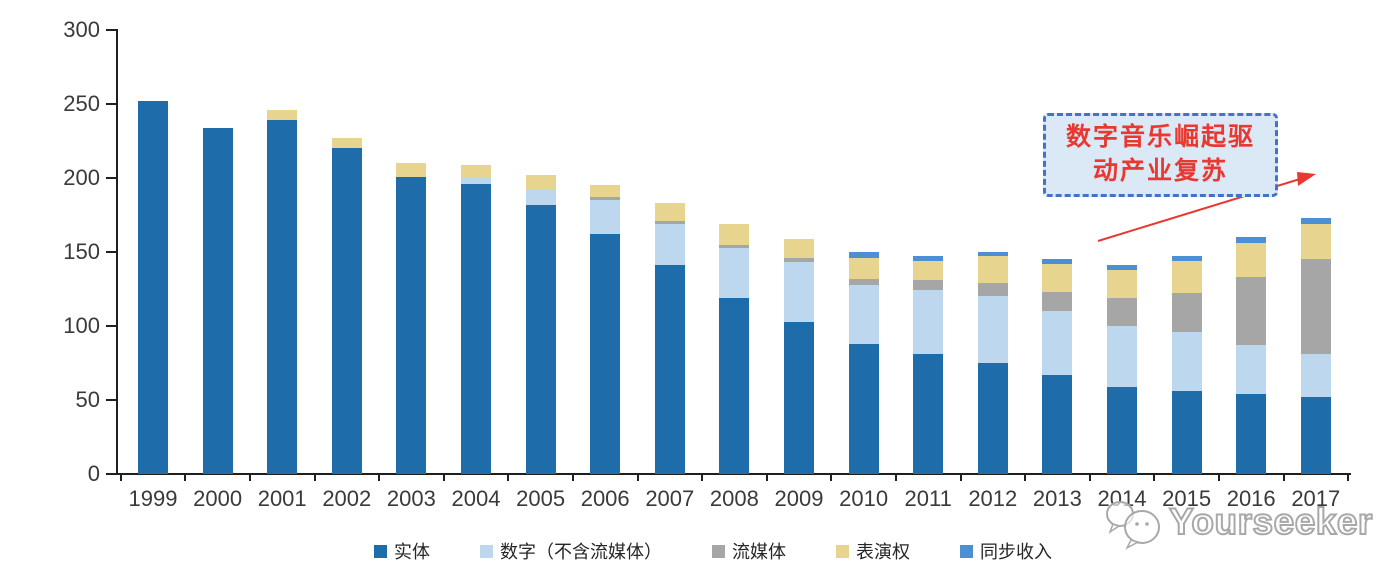 This screenshot has width=1398, height=582. Describe the element at coordinates (759, 552) in the screenshot. I see `legend-label-streaming: 流媒体` at that location.